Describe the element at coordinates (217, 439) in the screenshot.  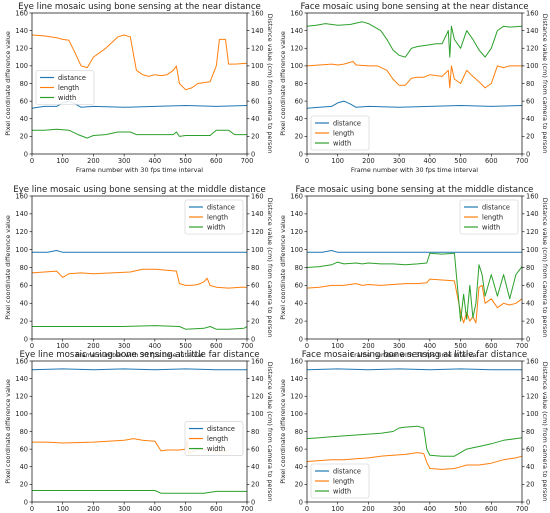
I see `legend-label-length: length` at that location.